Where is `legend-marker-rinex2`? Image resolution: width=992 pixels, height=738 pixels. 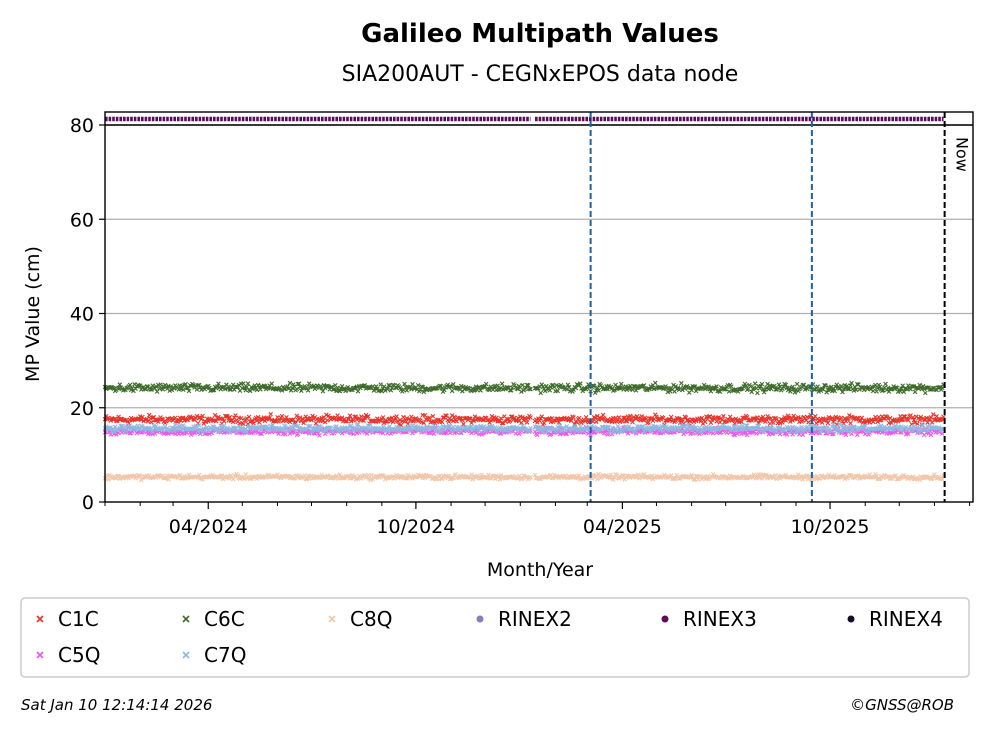
legend-marker-rinex2 is located at coordinates (480, 619).